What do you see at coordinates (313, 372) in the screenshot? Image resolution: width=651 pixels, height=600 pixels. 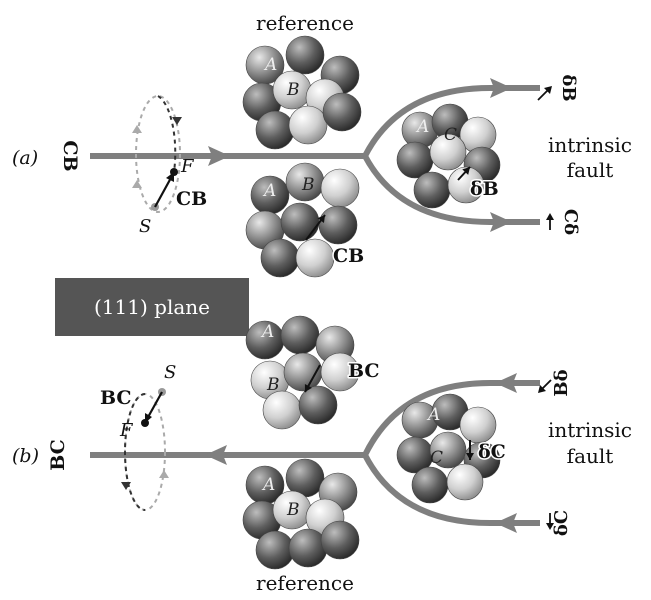 I see `cluster-burgers-b: A B BC` at bounding box center [313, 372].